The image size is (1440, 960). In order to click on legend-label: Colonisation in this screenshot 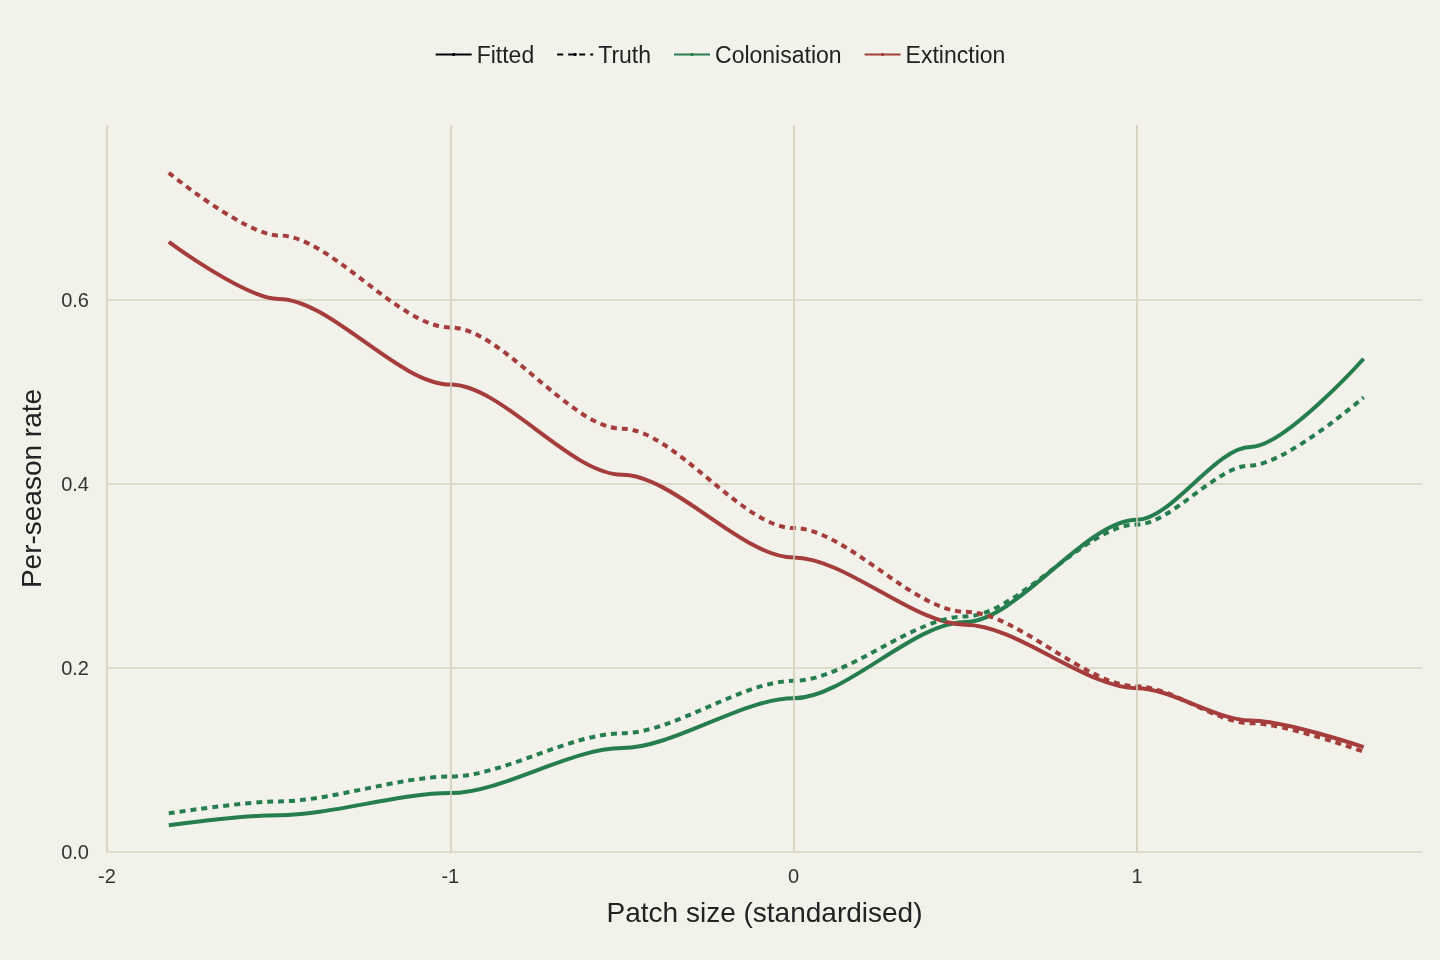, I will do `click(778, 54)`.